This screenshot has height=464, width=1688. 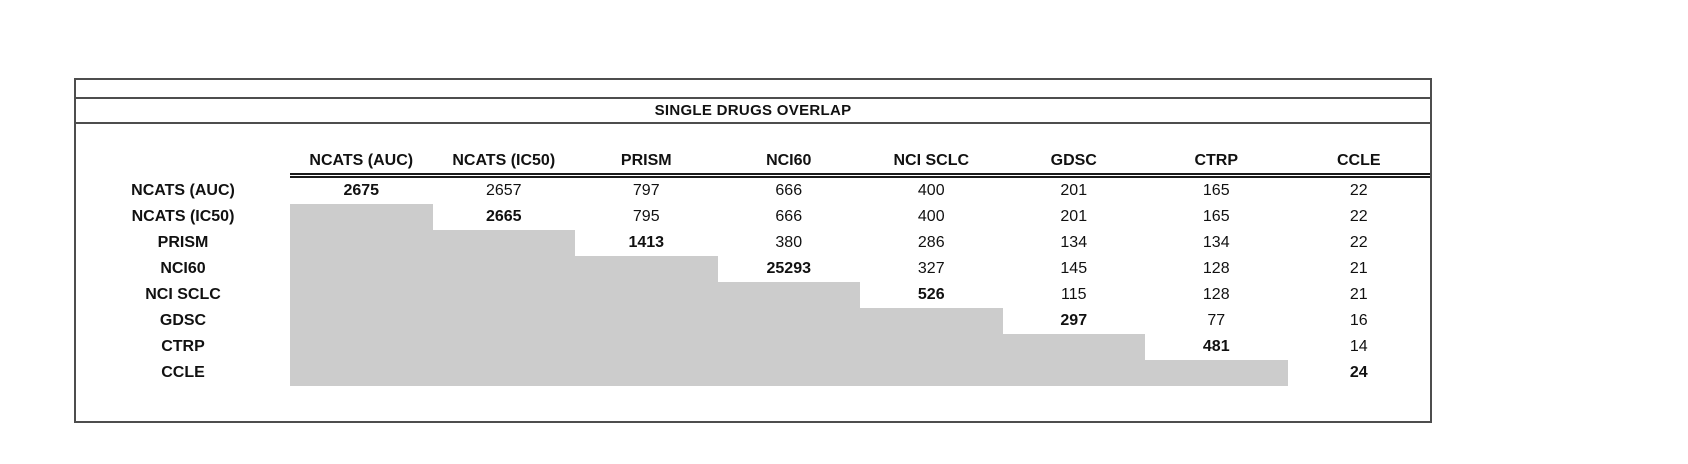 What do you see at coordinates (931, 242) in the screenshot?
I see `matrix-cell: 286` at bounding box center [931, 242].